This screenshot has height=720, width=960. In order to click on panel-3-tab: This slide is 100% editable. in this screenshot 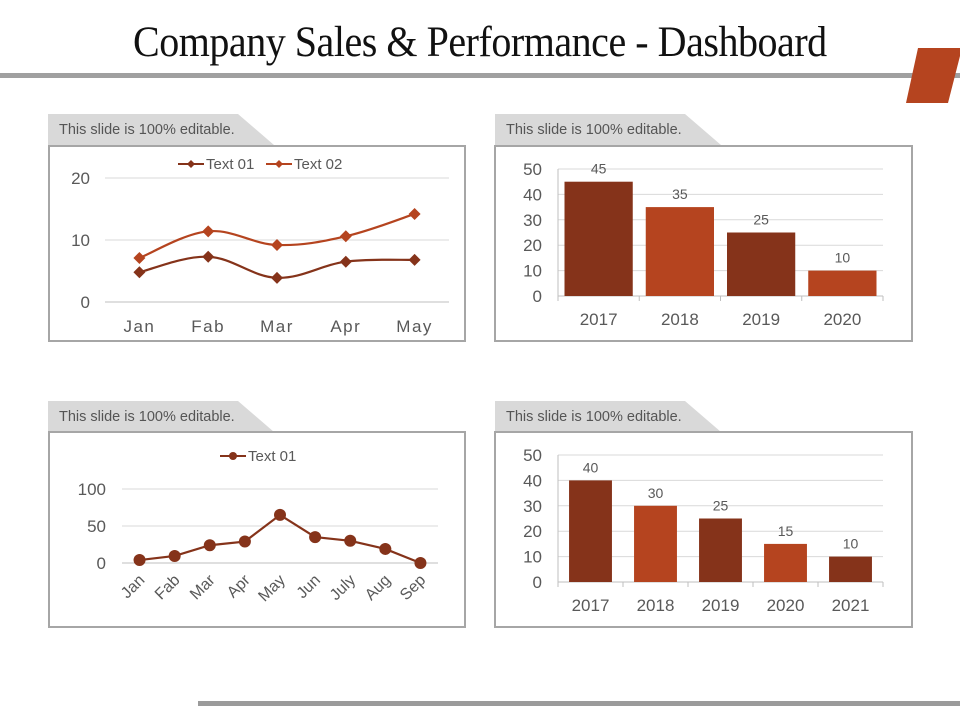, I will do `click(161, 416)`.